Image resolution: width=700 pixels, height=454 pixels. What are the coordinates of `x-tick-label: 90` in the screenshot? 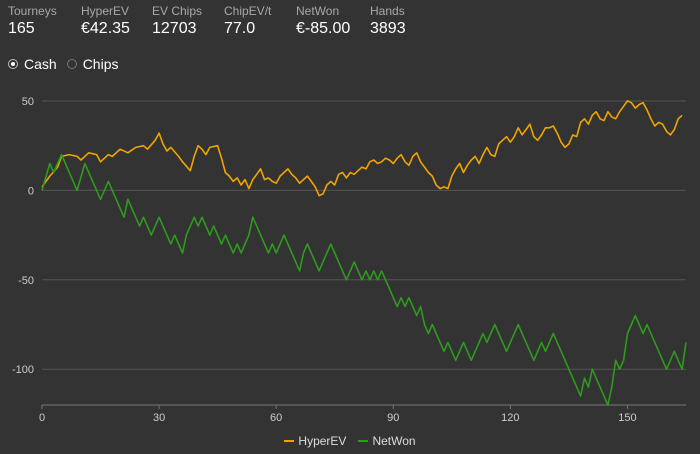 It's located at (393, 418).